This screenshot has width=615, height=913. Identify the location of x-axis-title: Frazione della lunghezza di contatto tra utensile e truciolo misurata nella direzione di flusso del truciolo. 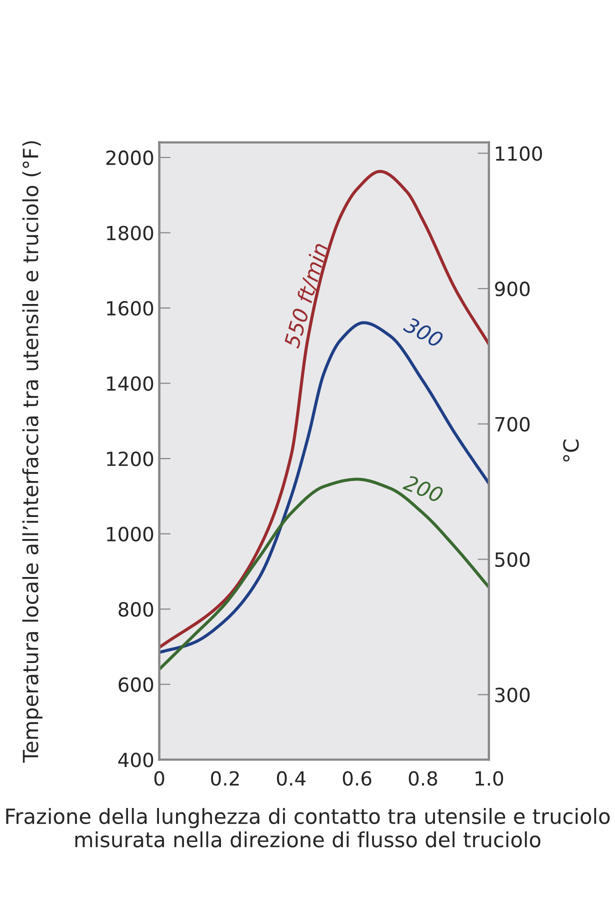
(308, 828).